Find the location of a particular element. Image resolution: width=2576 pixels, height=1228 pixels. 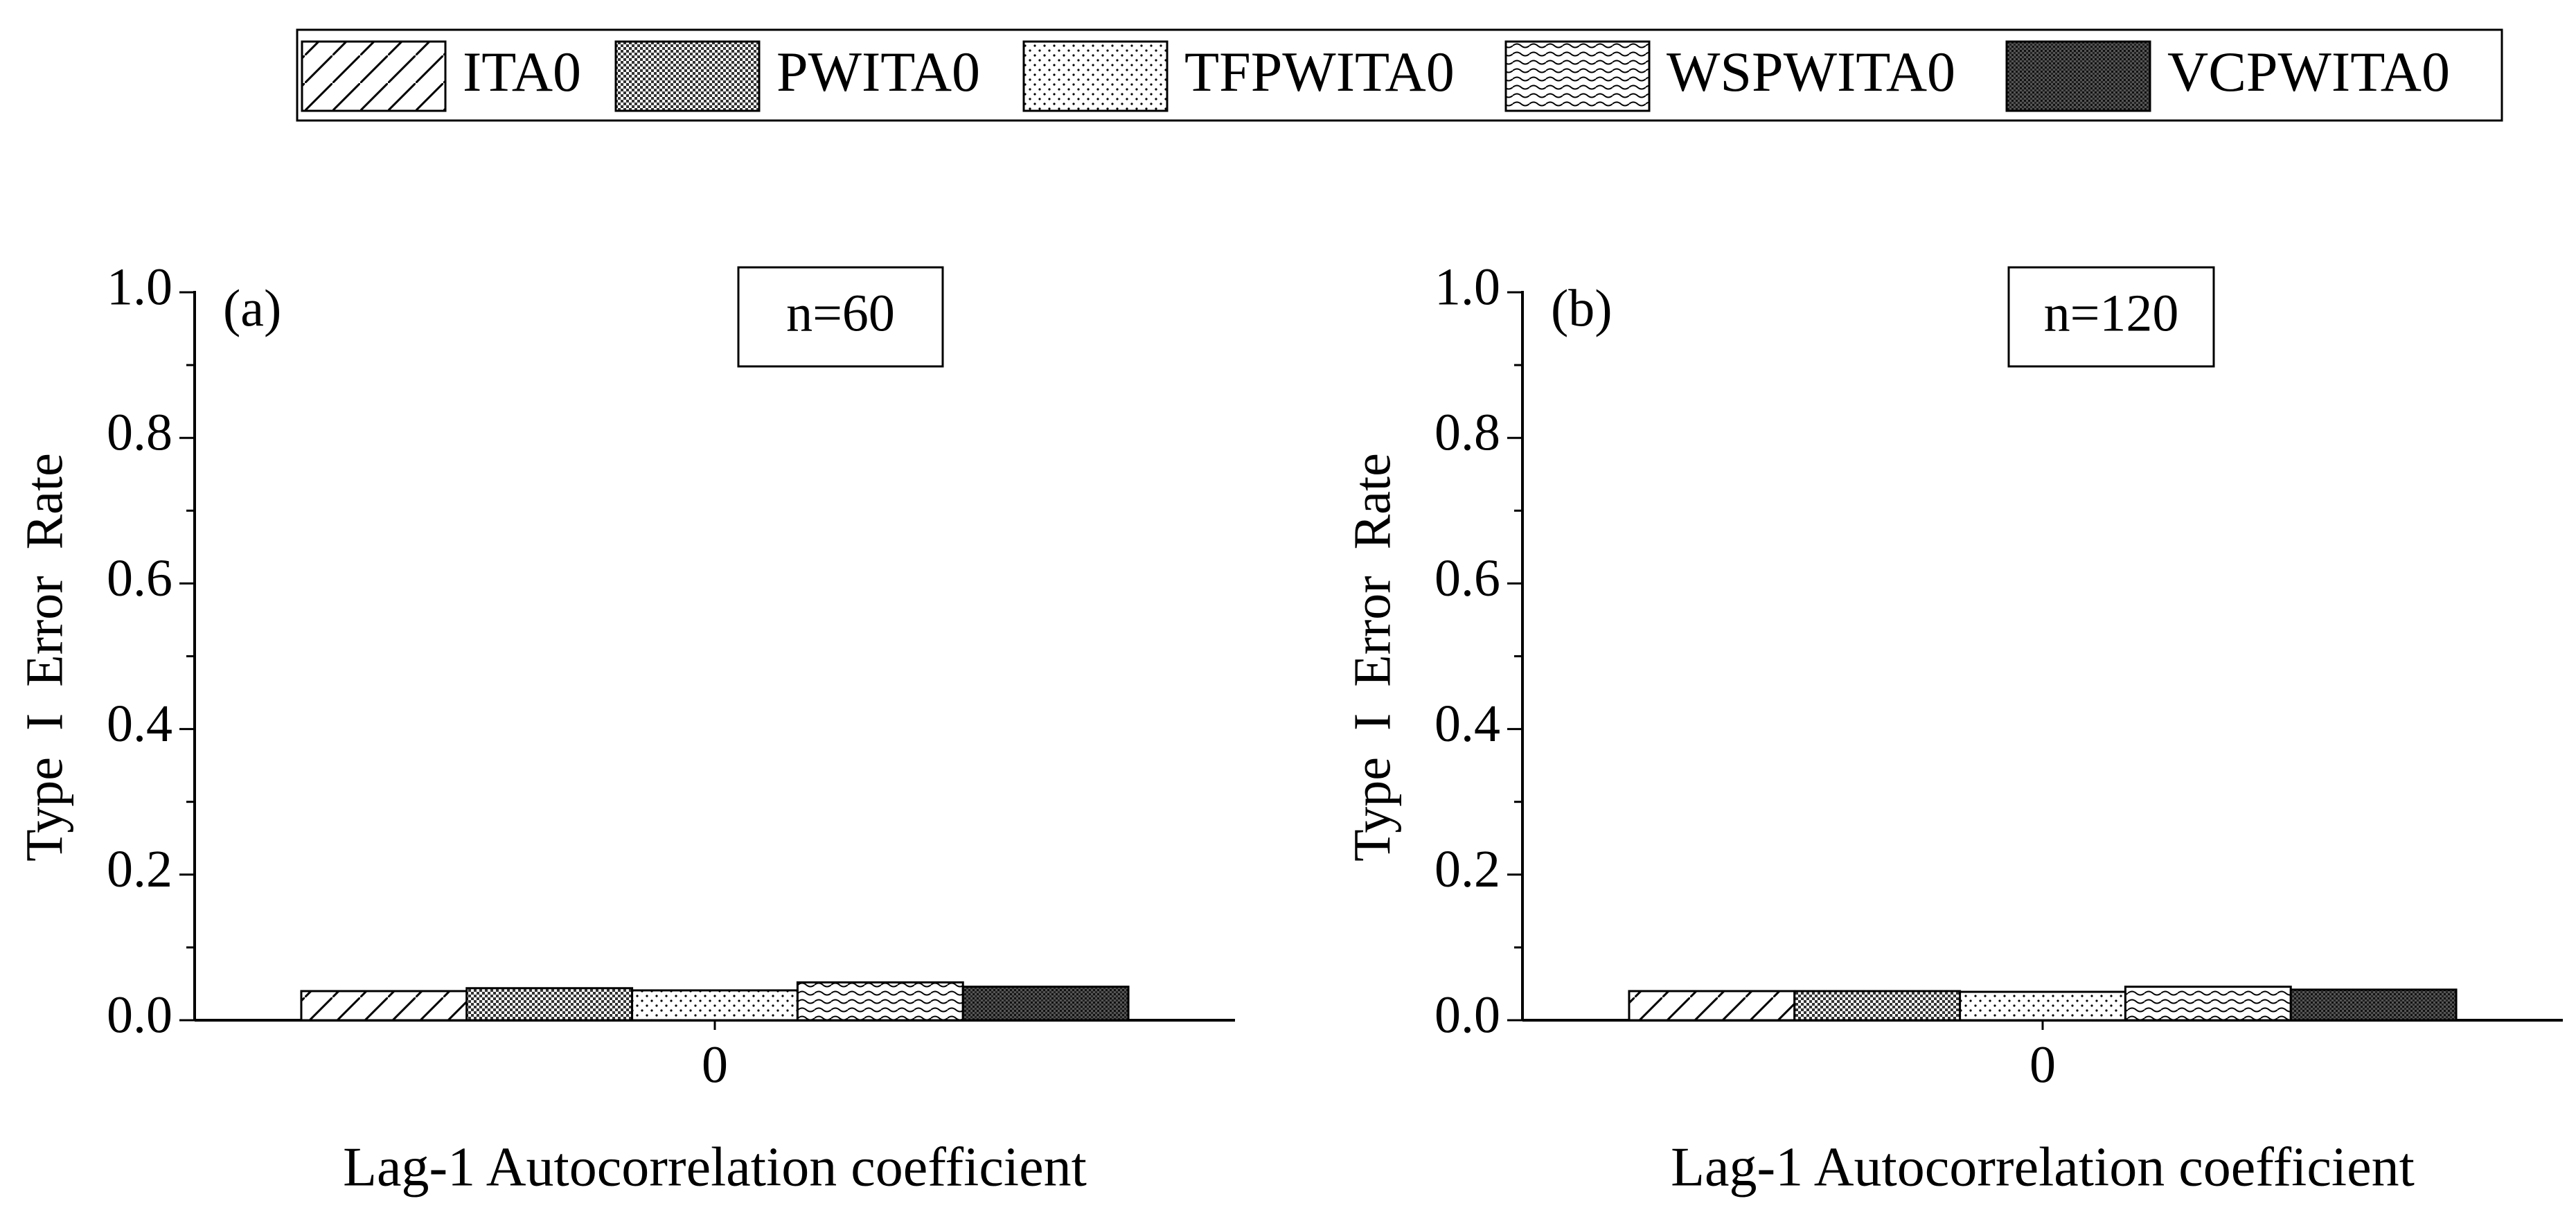

legend-label: PWITA0 is located at coordinates (878, 71).